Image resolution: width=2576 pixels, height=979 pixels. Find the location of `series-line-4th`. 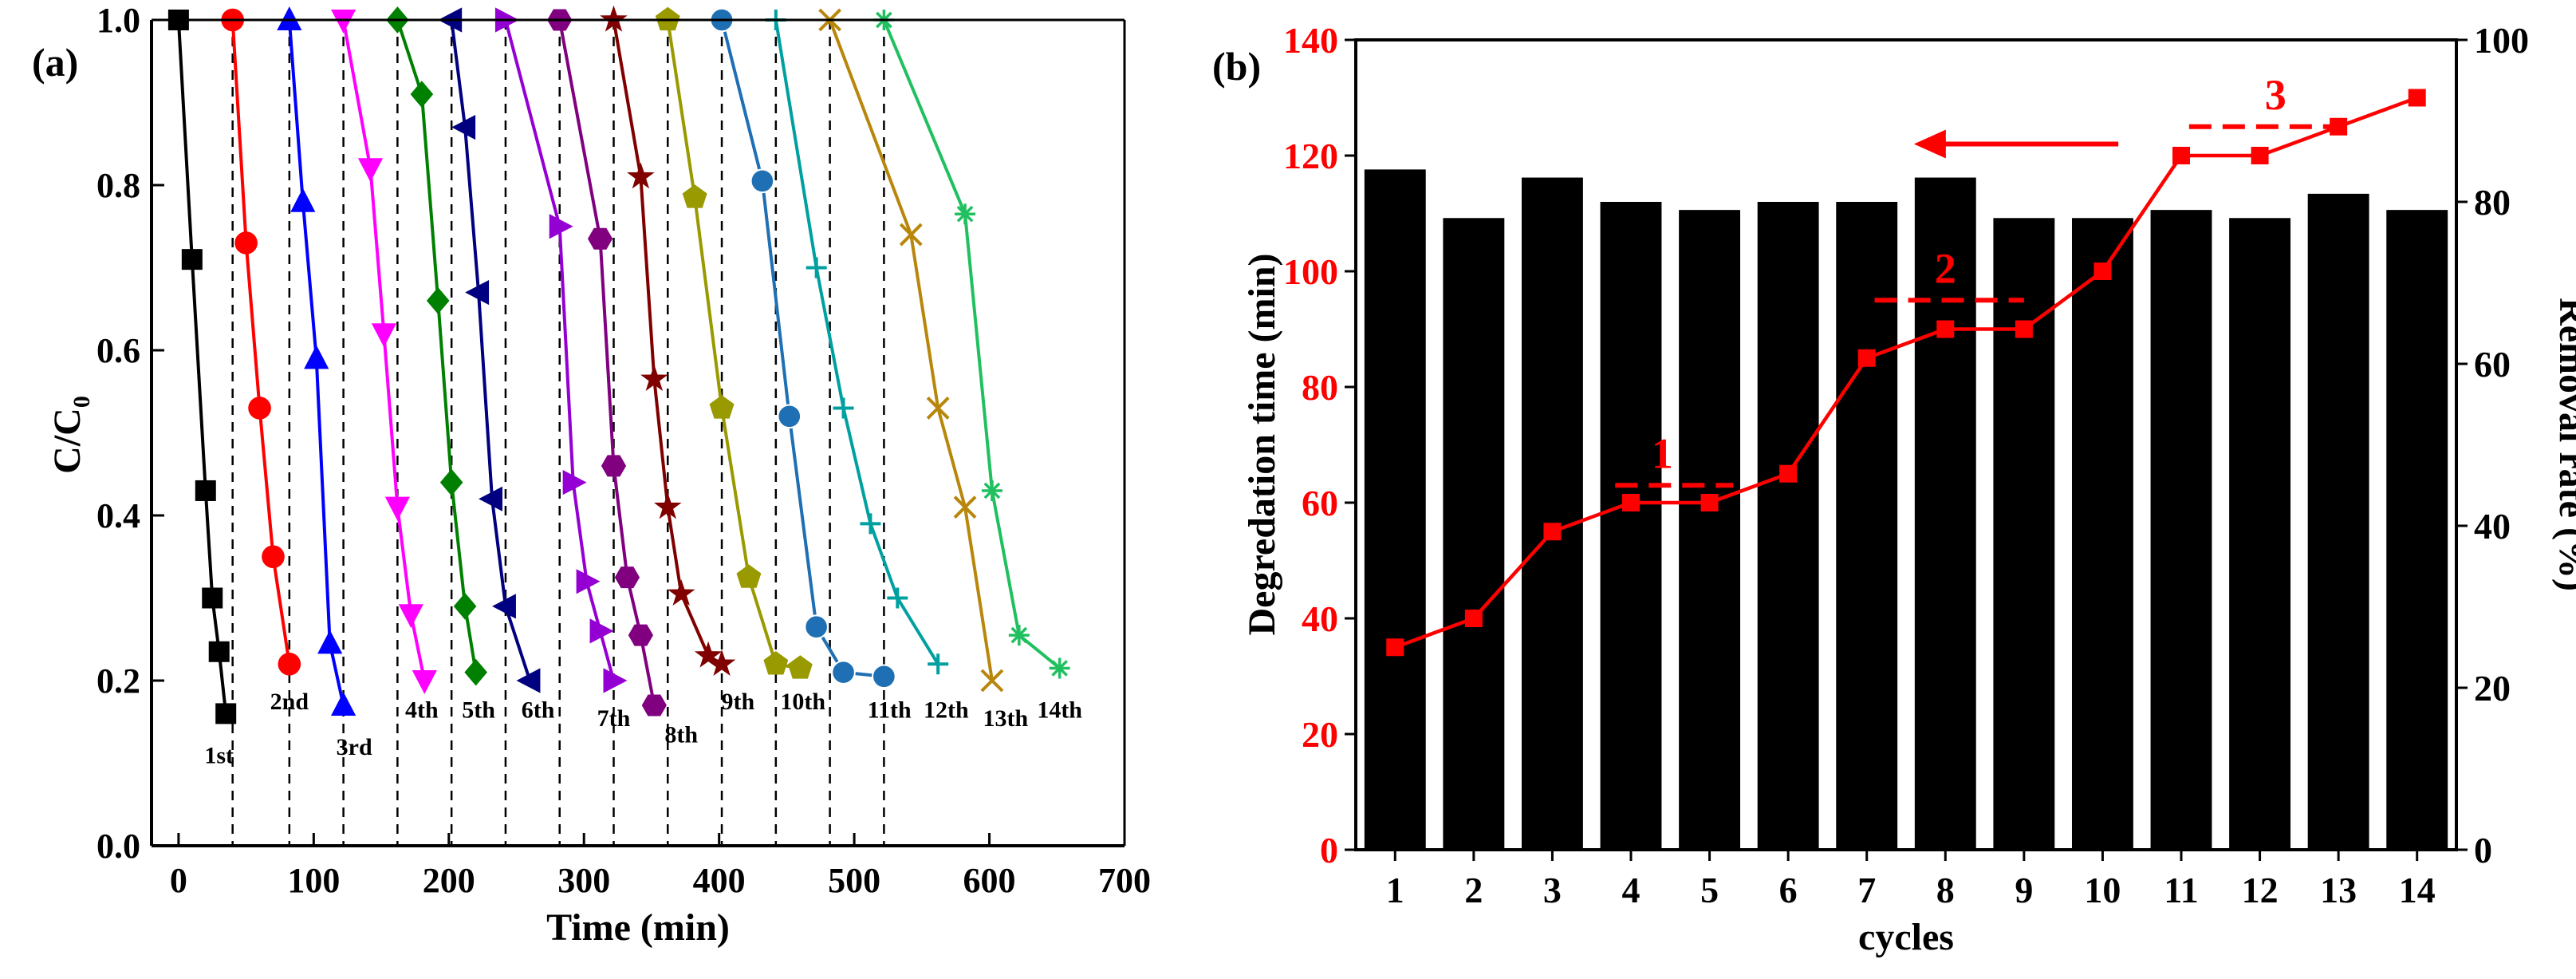

series-line-4th is located at coordinates (384, 350).